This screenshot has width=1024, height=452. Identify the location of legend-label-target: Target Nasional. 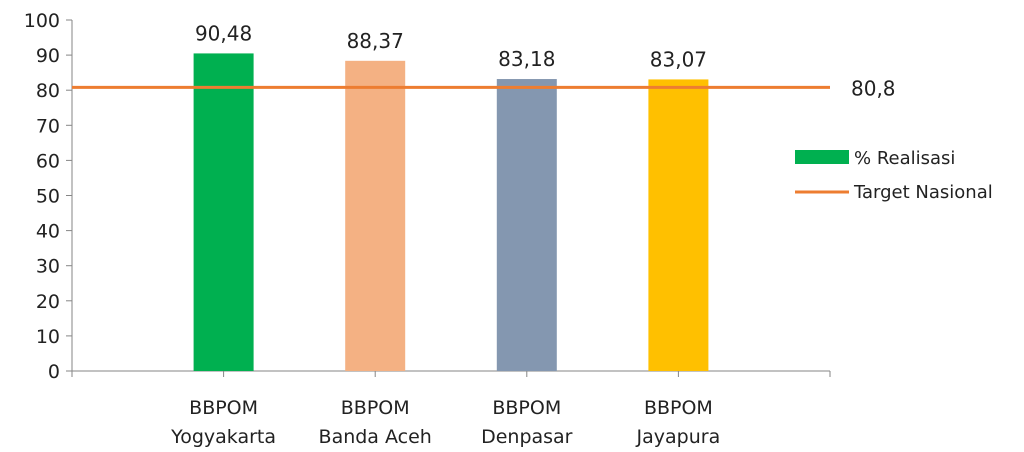
(923, 192).